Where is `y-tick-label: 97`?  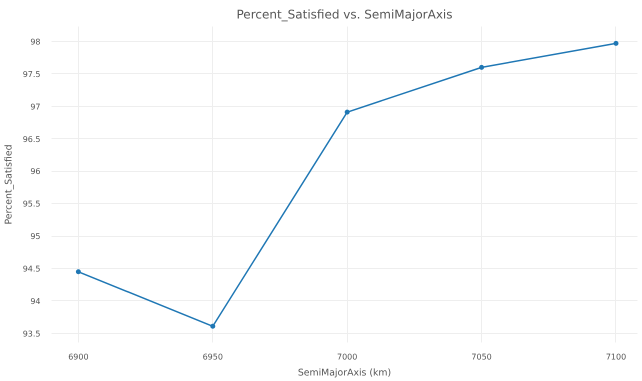
y-tick-label: 97 is located at coordinates (35, 107).